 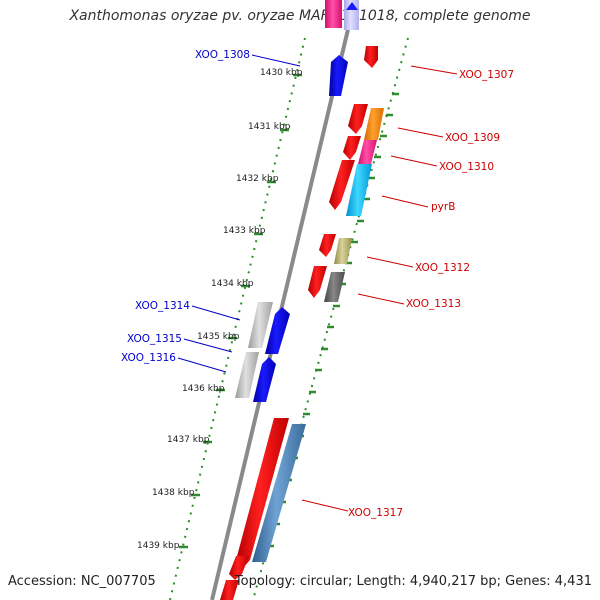 I want to click on kbp-label: 1435 kbp, so click(x=218, y=337).